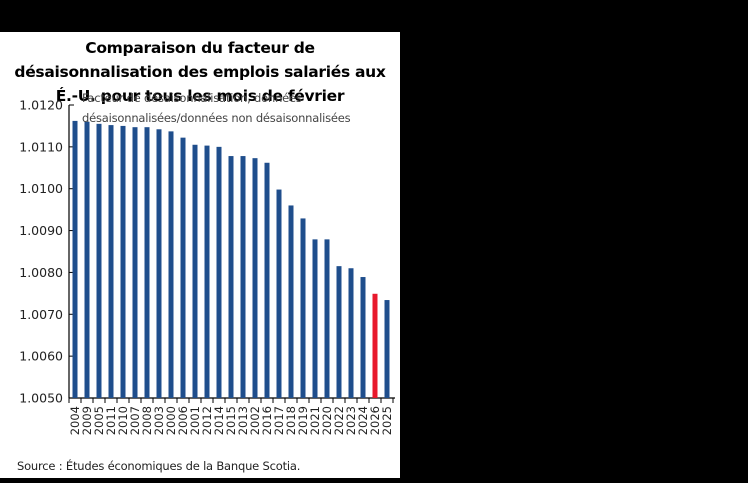  Describe the element at coordinates (375, 420) in the screenshot. I see `x-tick-label: 2026` at that location.